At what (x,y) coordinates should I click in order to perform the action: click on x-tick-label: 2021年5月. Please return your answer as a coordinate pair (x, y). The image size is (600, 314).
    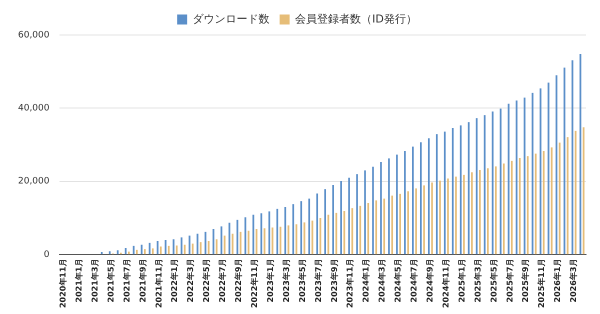
    Looking at the image, I should click on (111, 280).